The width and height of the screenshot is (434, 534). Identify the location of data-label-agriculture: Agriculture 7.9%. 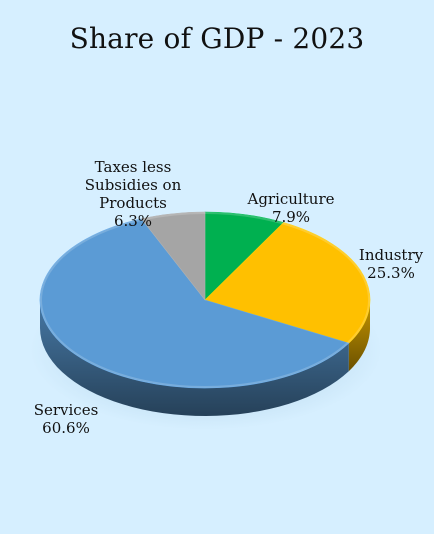
(291, 208).